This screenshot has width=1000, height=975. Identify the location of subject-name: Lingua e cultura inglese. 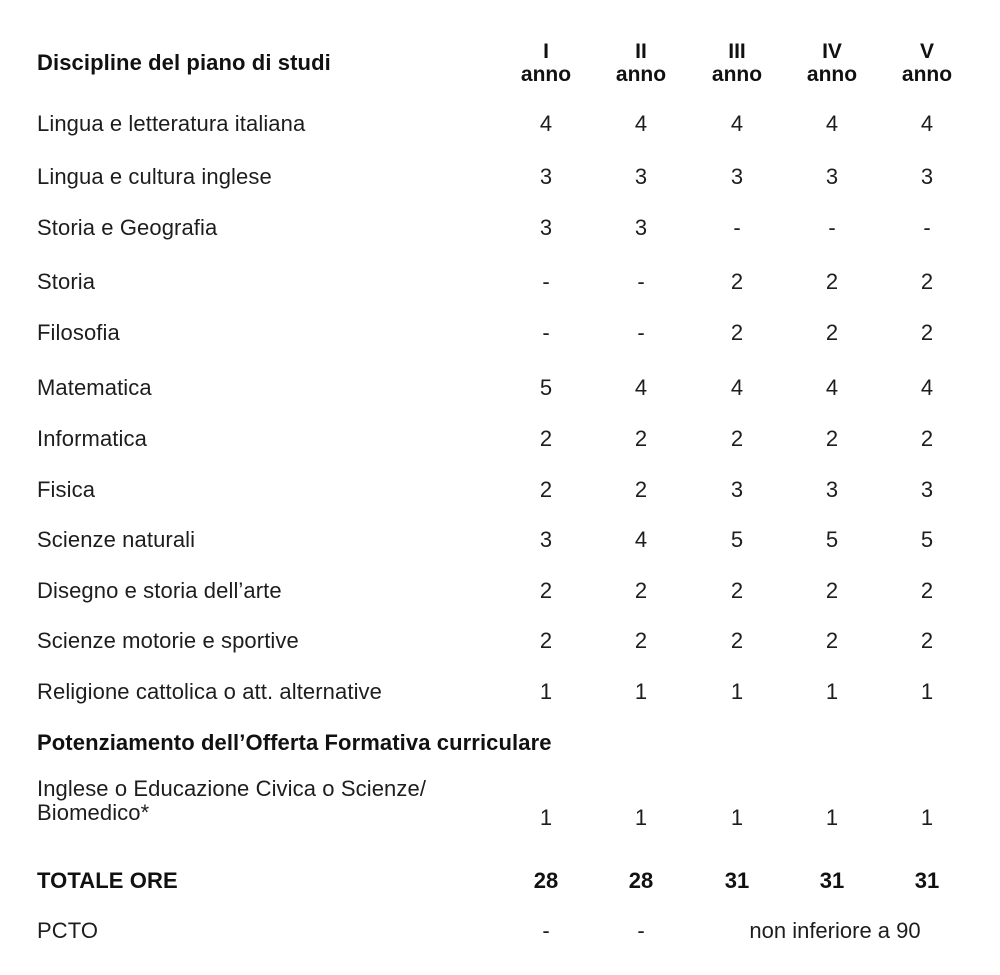
(154, 176).